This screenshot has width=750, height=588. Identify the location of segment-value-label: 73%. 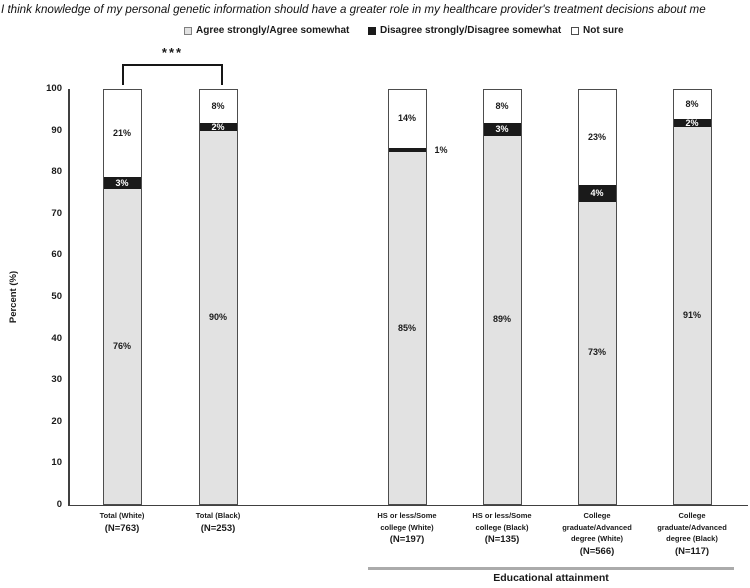
(596, 352).